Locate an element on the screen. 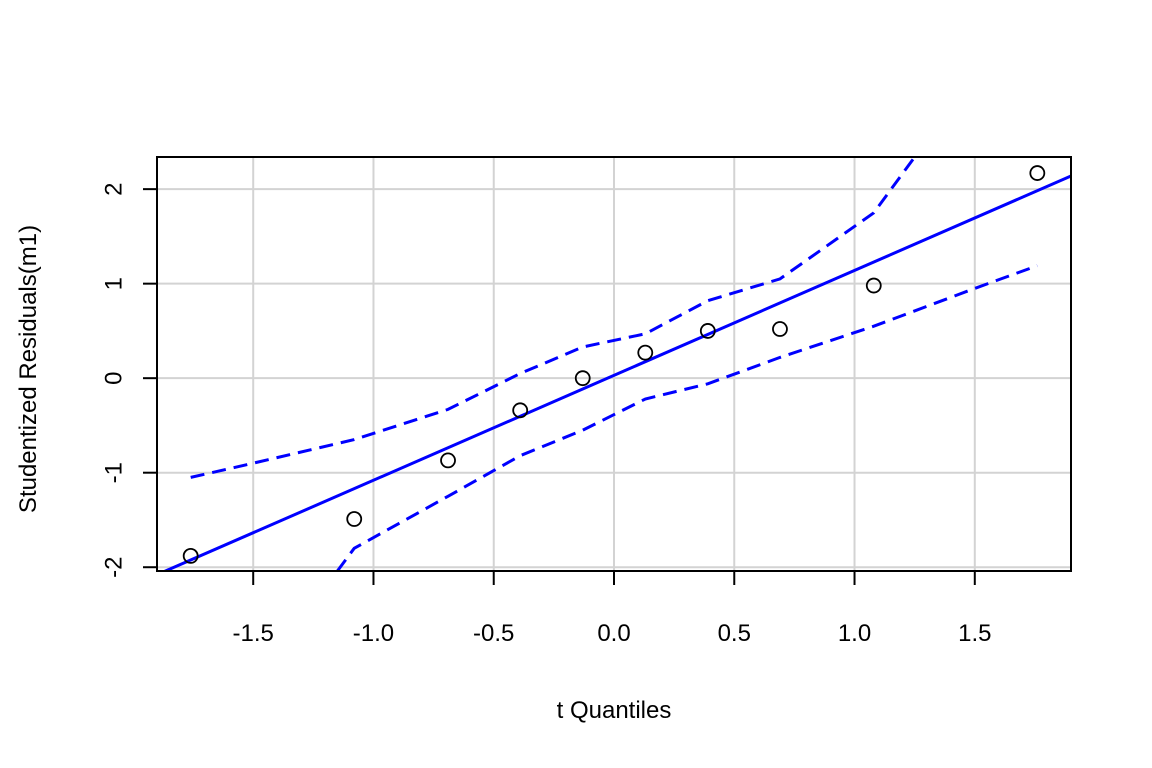 Image resolution: width=1152 pixels, height=768 pixels. y-tick-label: 1 is located at coordinates (113, 283).